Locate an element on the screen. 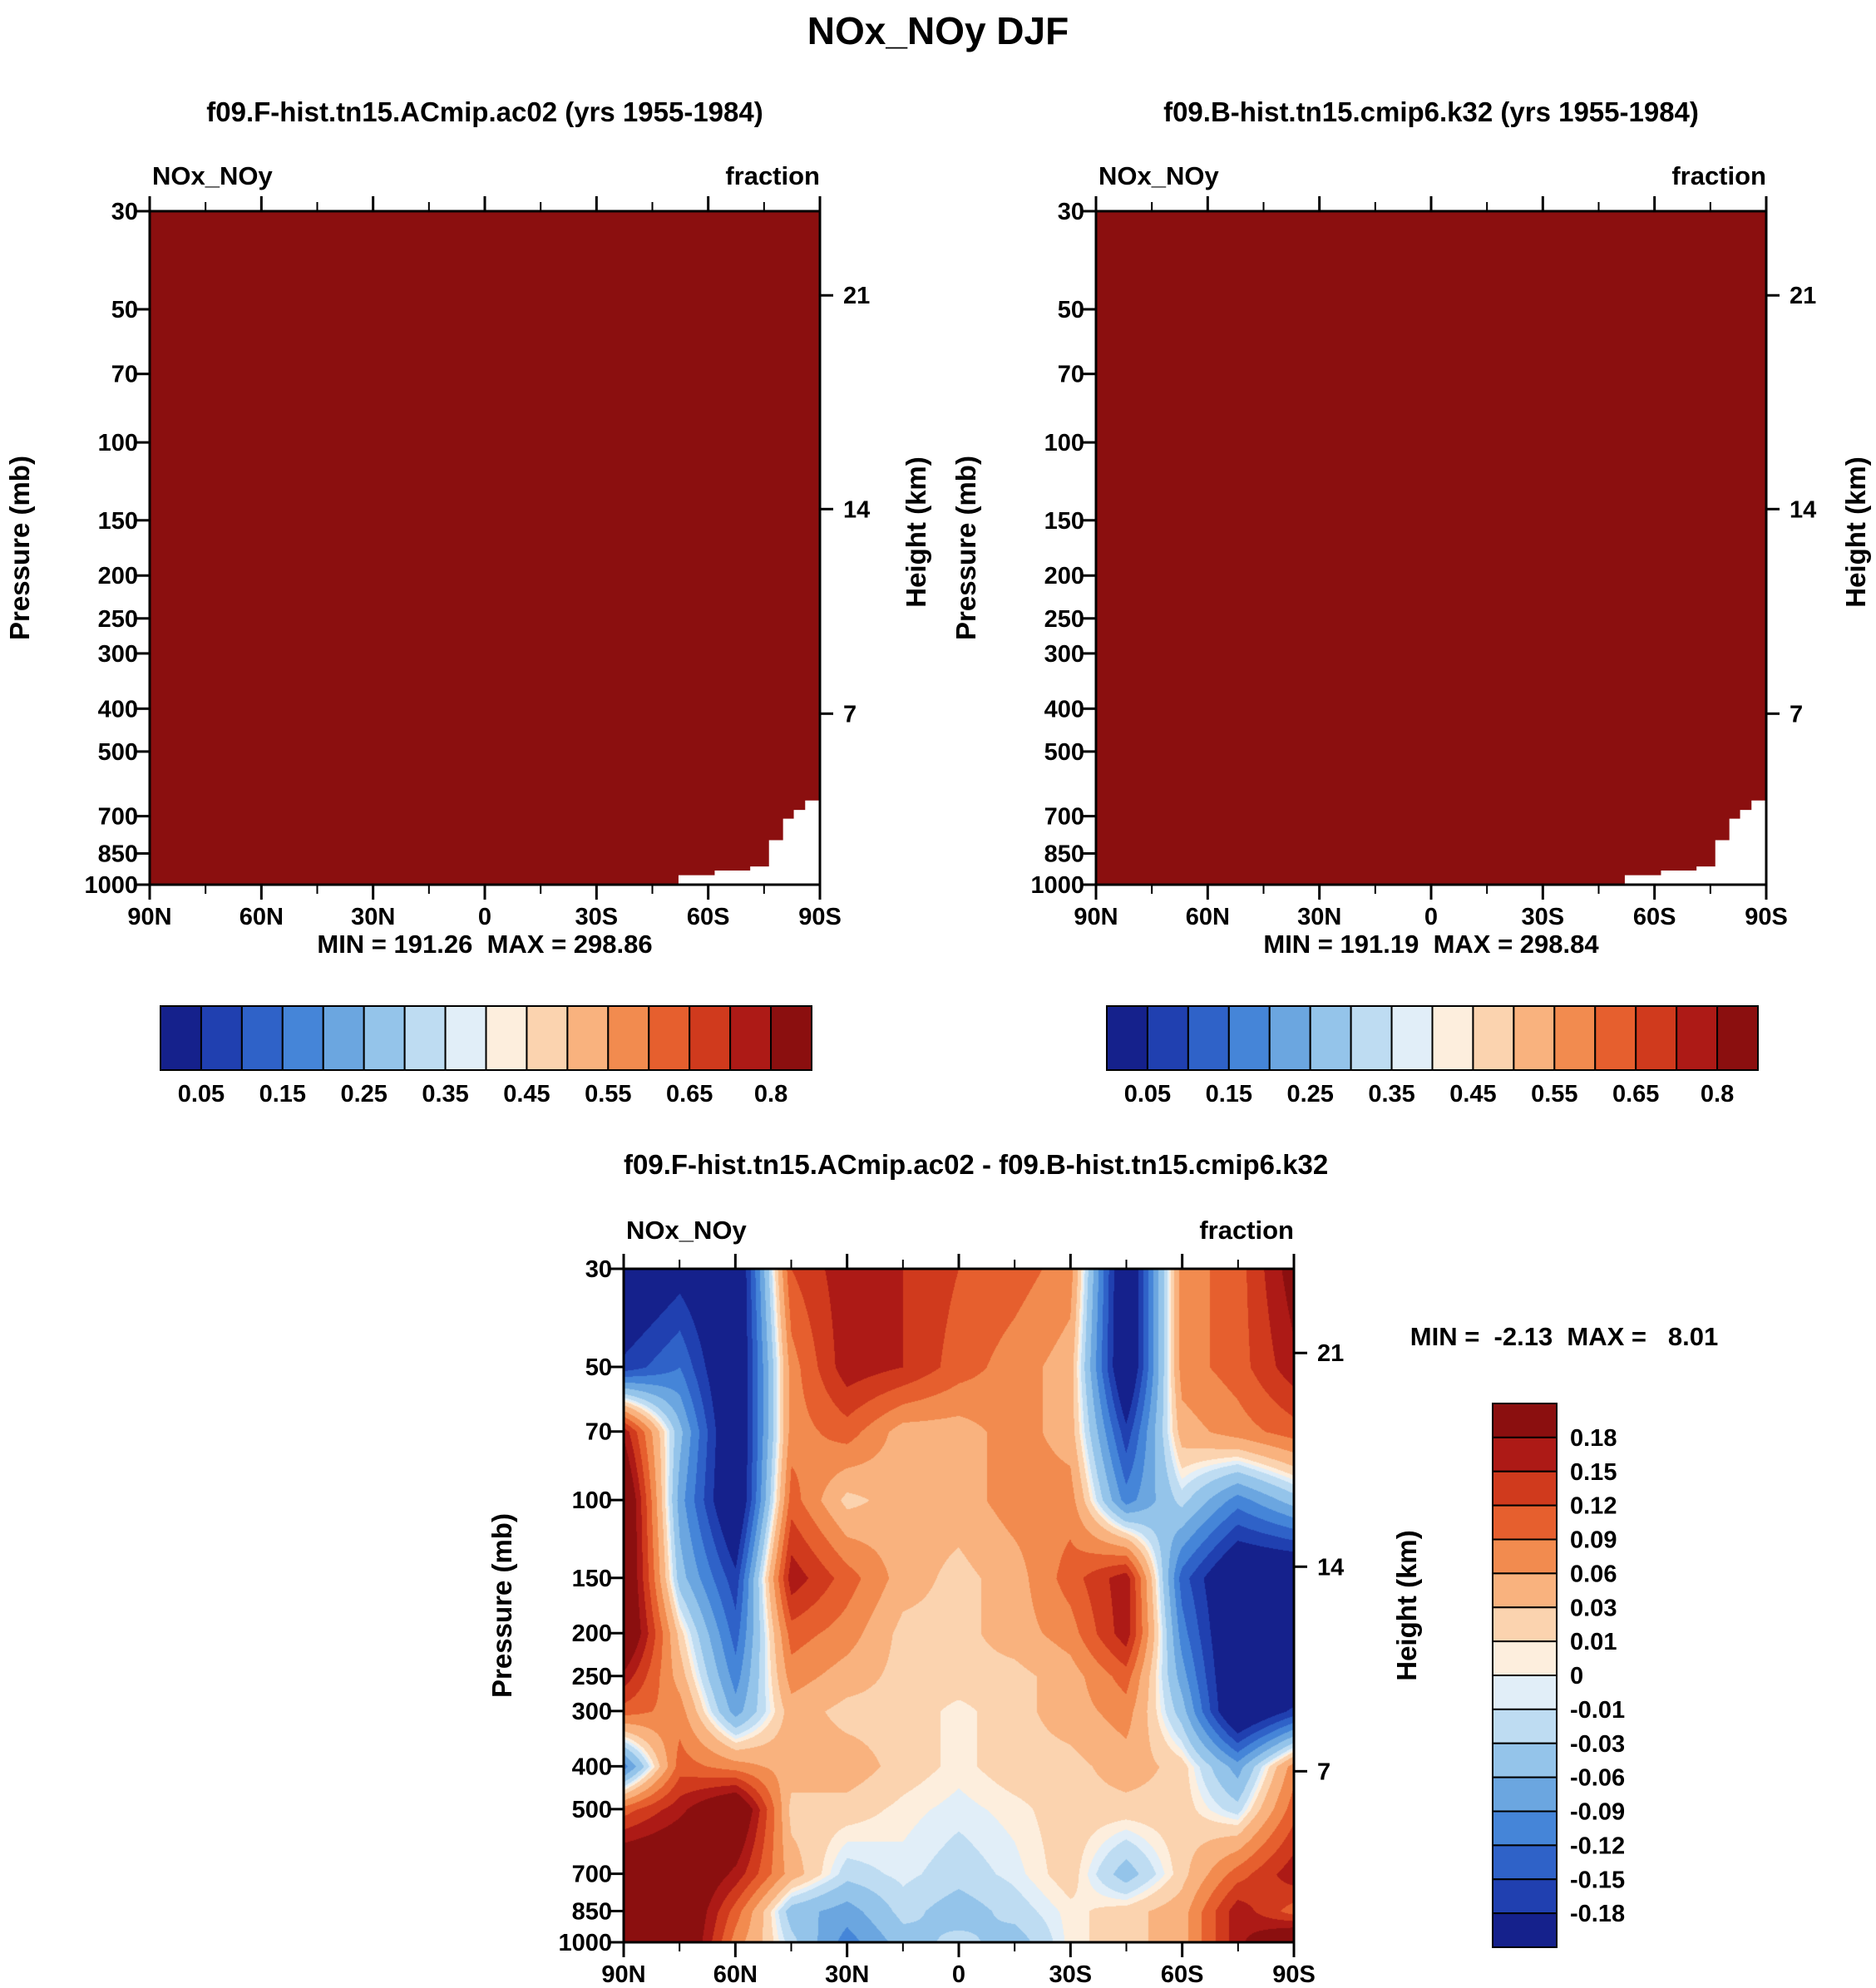 The image size is (1876, 1988). colorbar-label: -0.06 is located at coordinates (1597, 1778).